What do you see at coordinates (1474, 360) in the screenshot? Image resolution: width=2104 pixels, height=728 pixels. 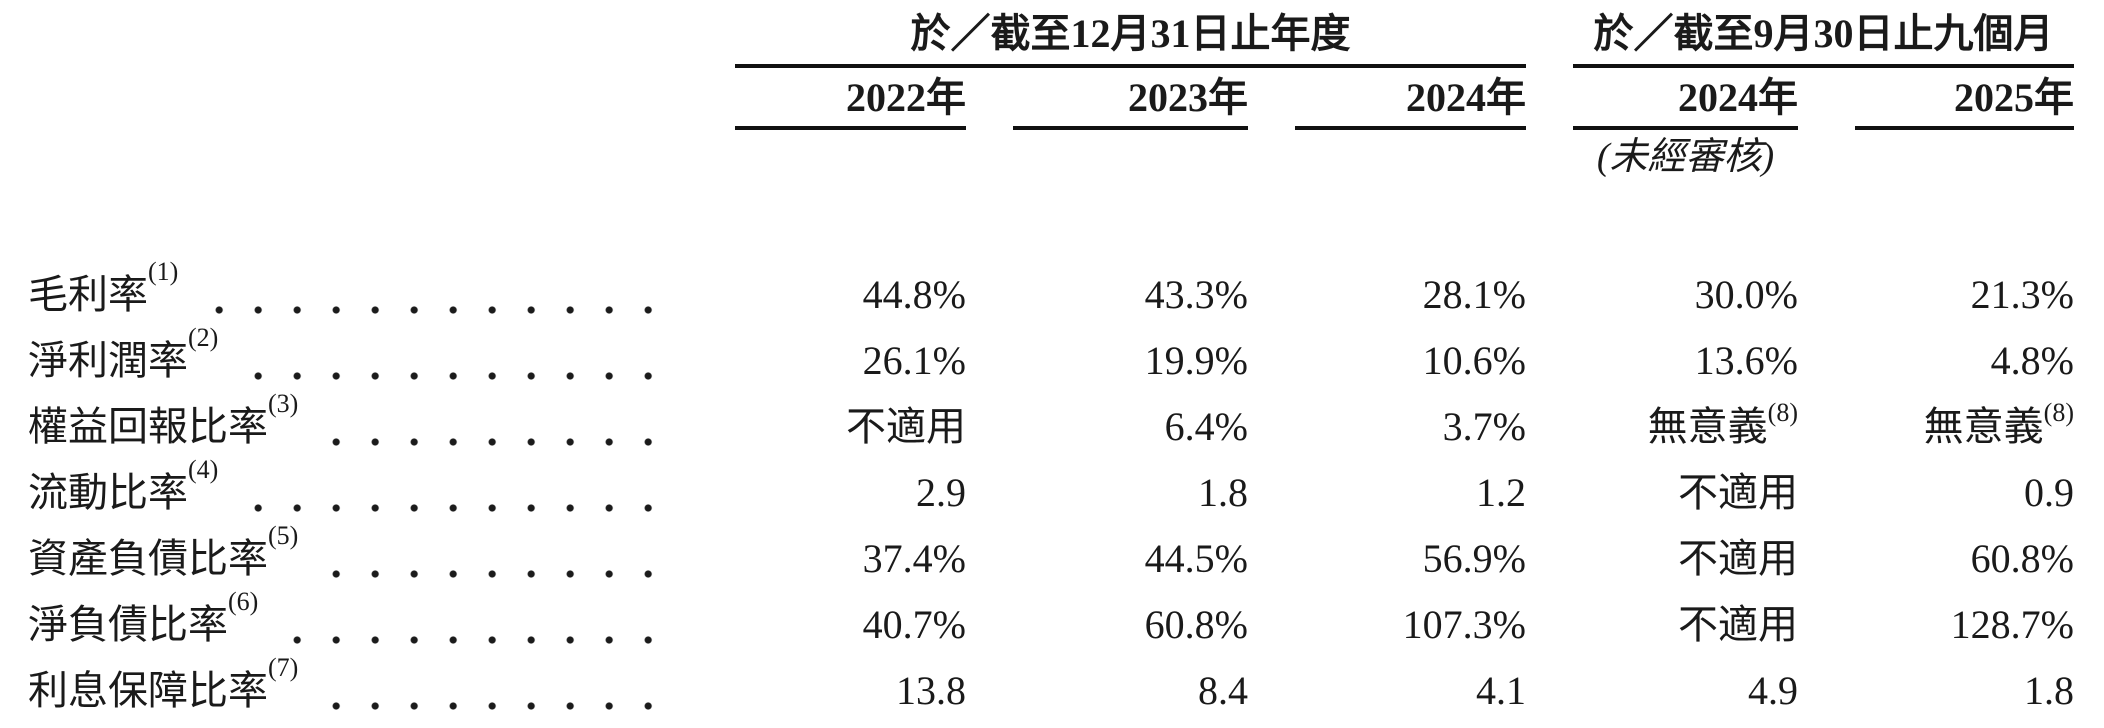 I see `value-2024: 10.6%` at bounding box center [1474, 360].